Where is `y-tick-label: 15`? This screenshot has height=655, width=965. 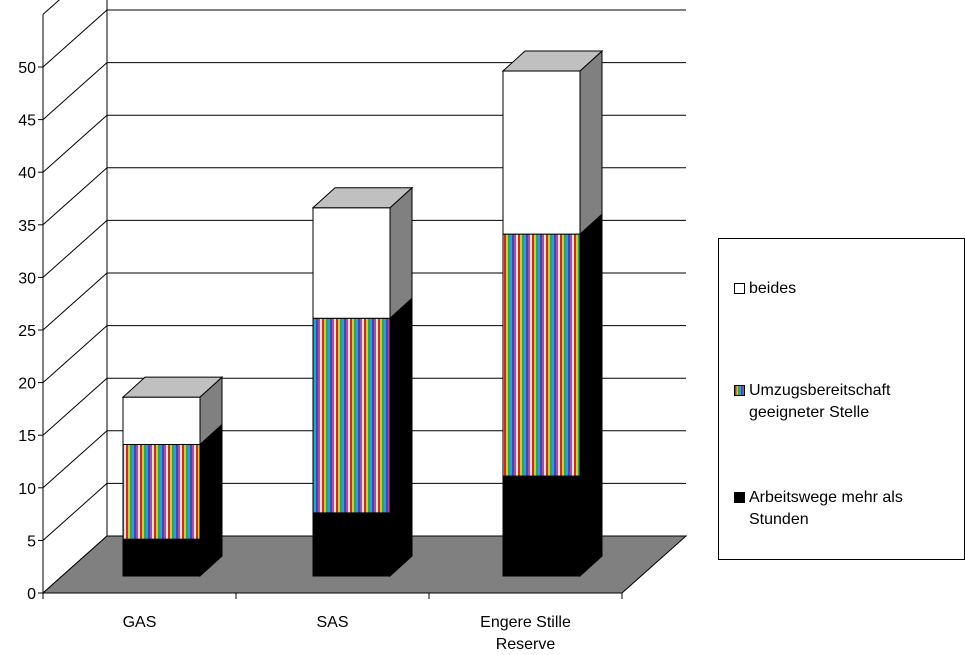 y-tick-label: 15 is located at coordinates (27, 436).